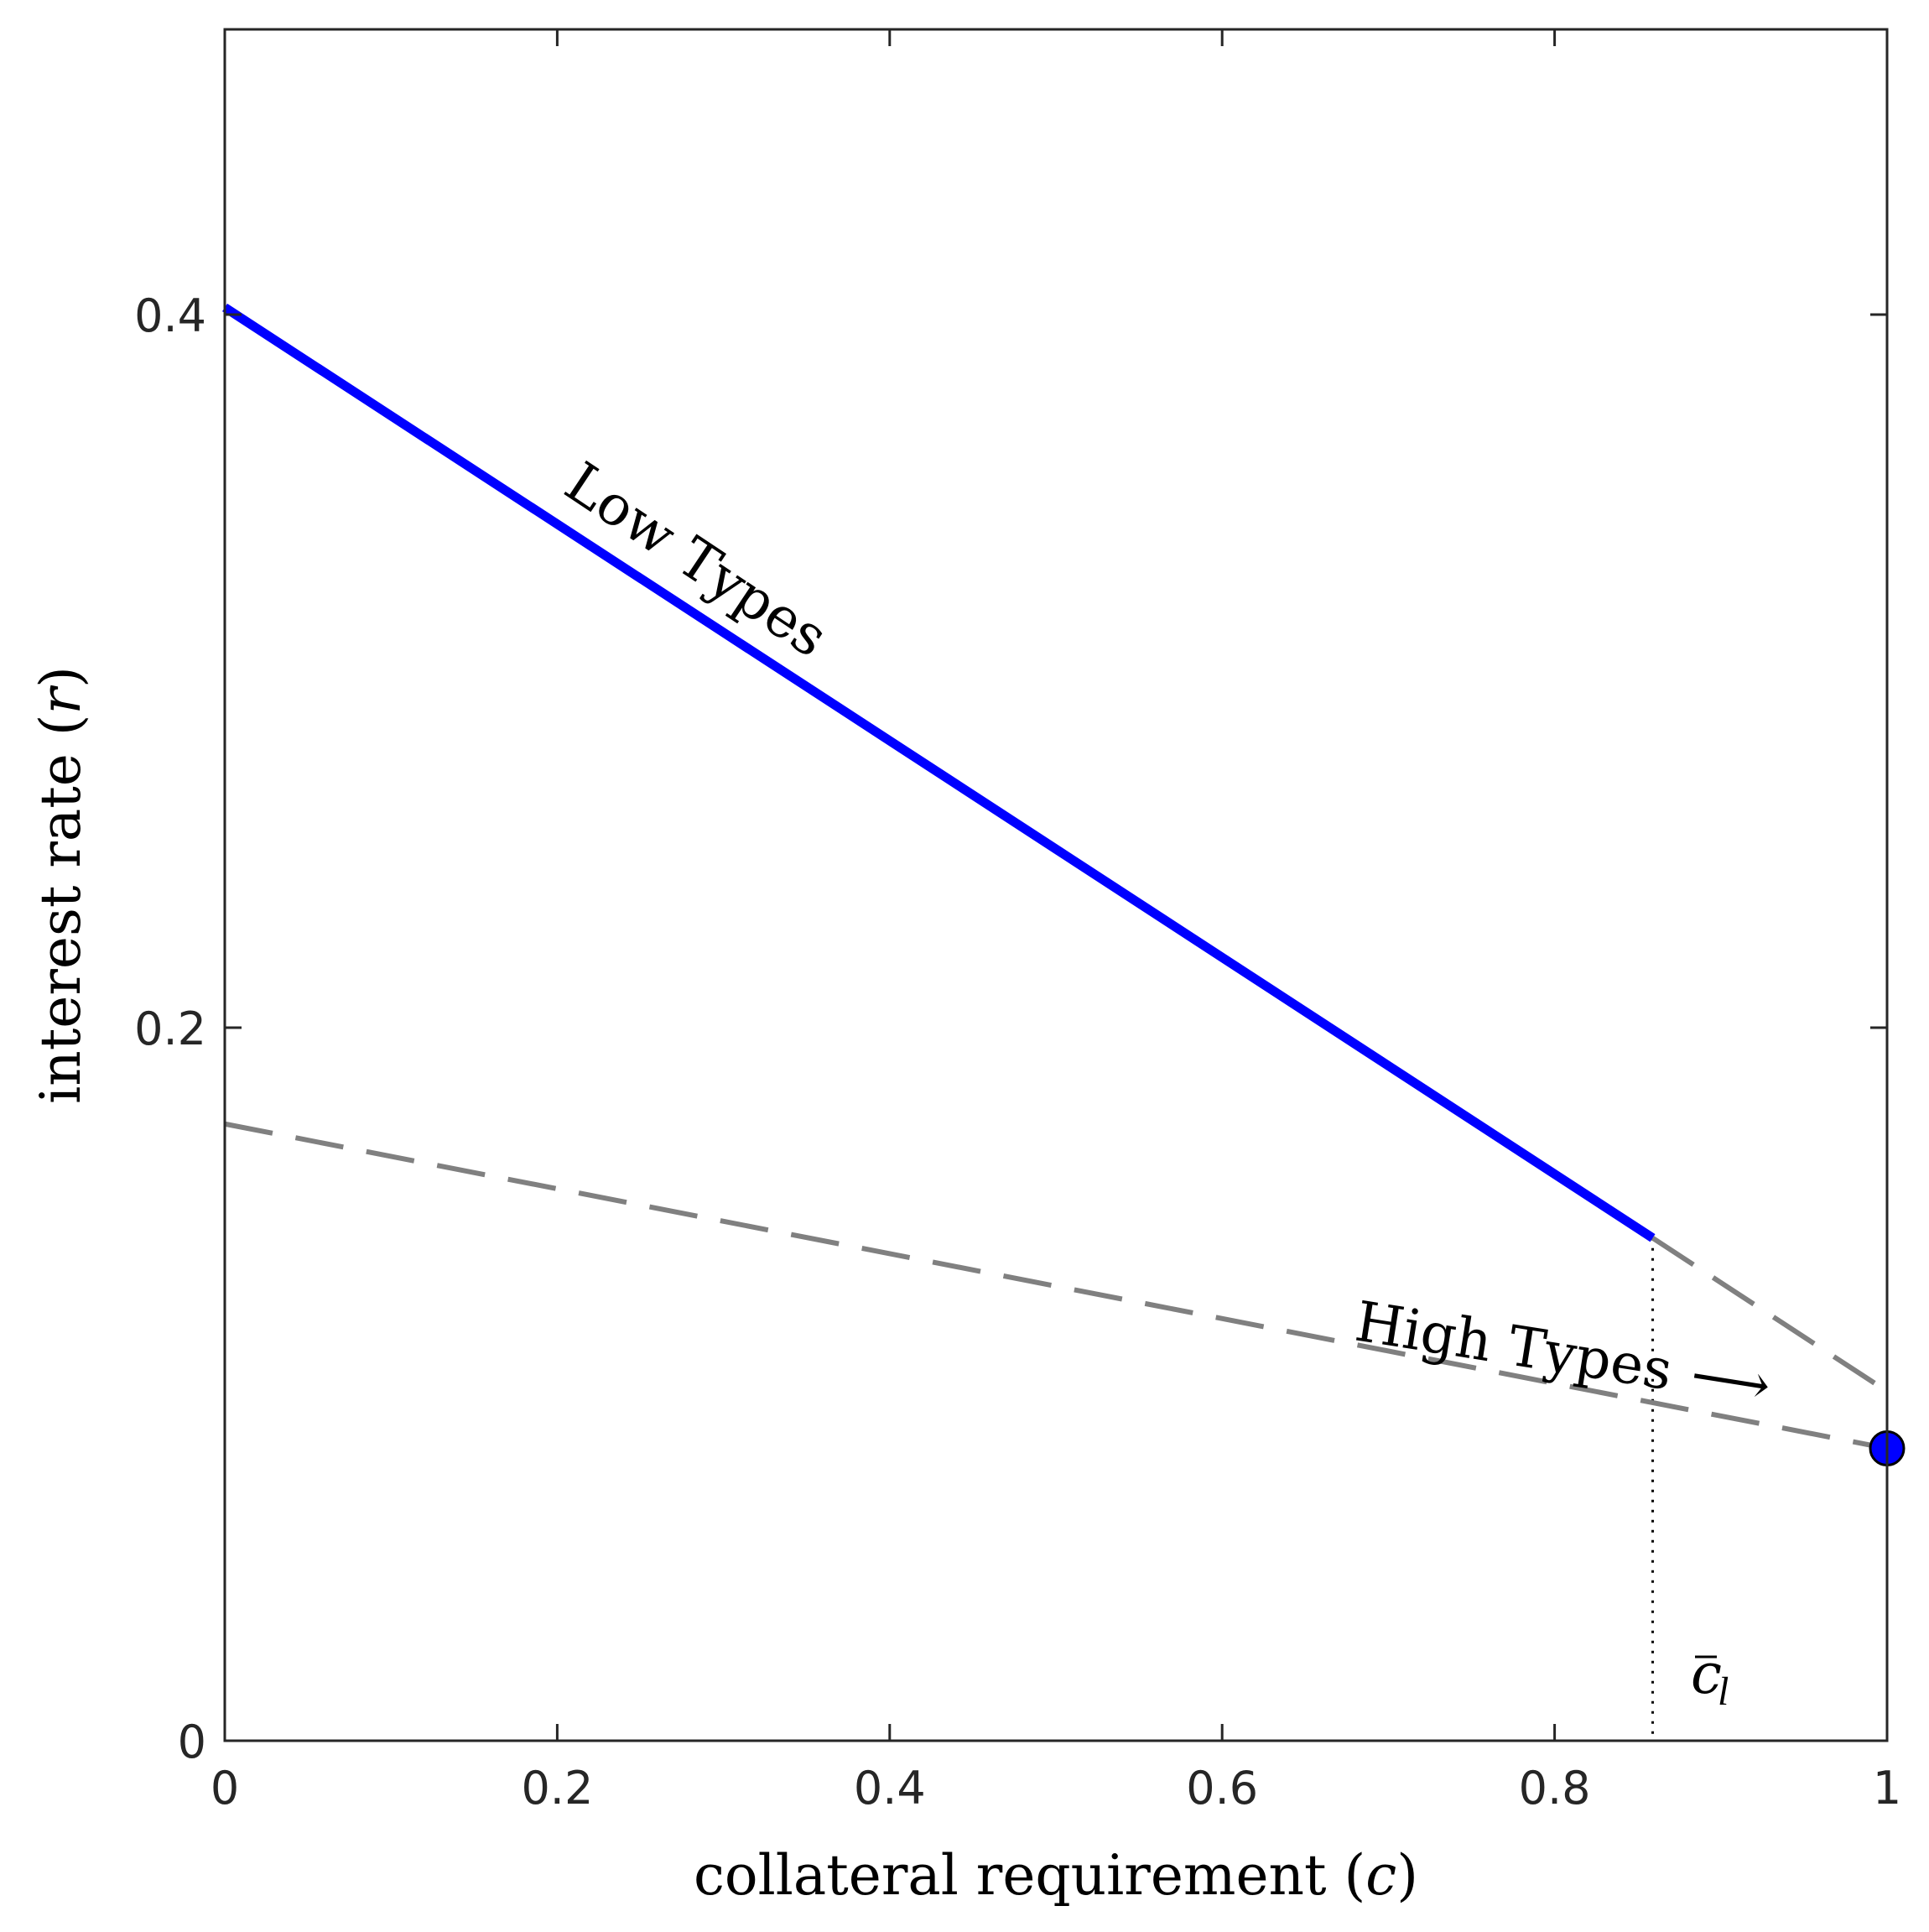 The width and height of the screenshot is (1929, 1932). Describe the element at coordinates (61, 908) in the screenshot. I see `y-axis-label-text: interest rate (` at that location.